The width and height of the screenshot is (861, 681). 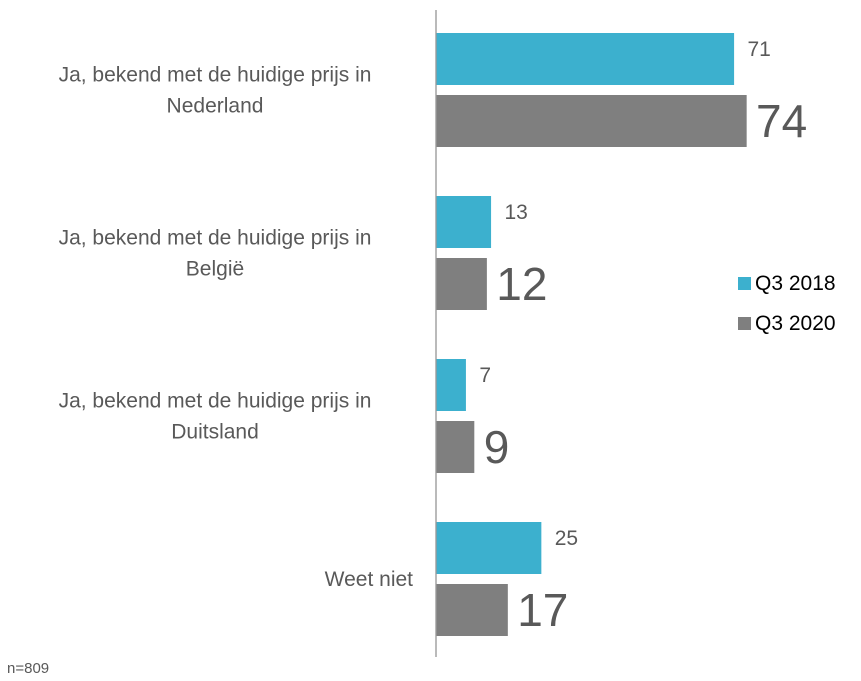 What do you see at coordinates (542, 610) in the screenshot?
I see `value-label-q3-2020-3: 17` at bounding box center [542, 610].